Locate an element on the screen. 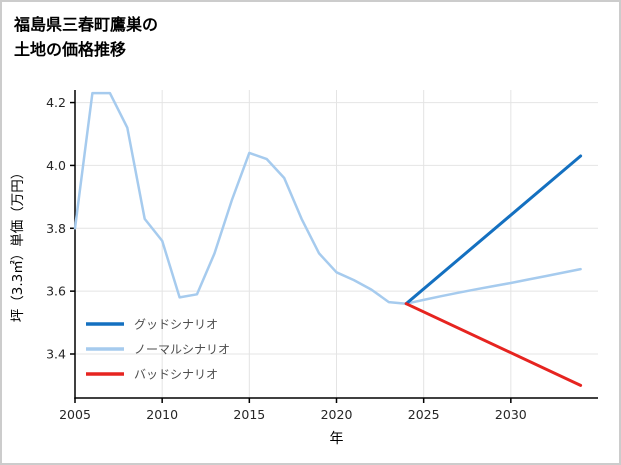  y-tick-label: 3.8 is located at coordinates (56, 228).